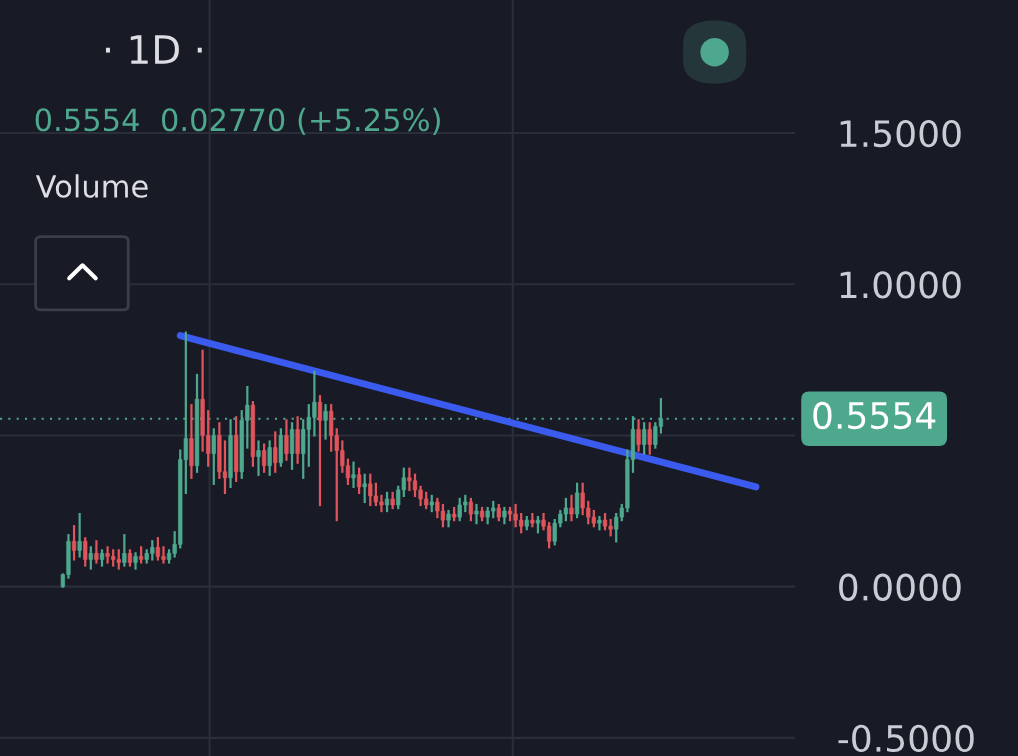  I want to click on annotation: Volume, so click(91, 186).